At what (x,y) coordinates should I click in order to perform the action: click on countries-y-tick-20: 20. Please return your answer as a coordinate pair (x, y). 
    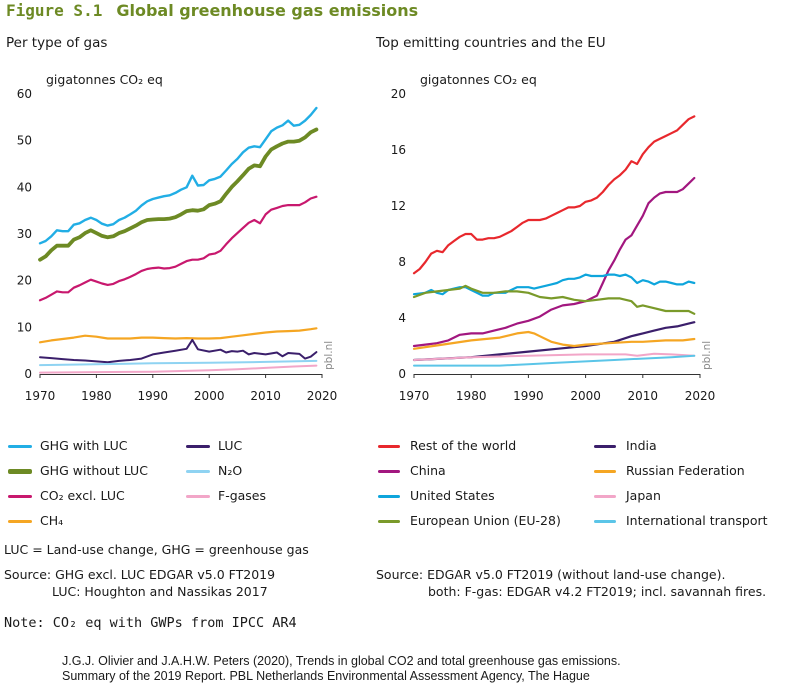
    Looking at the image, I should click on (398, 94).